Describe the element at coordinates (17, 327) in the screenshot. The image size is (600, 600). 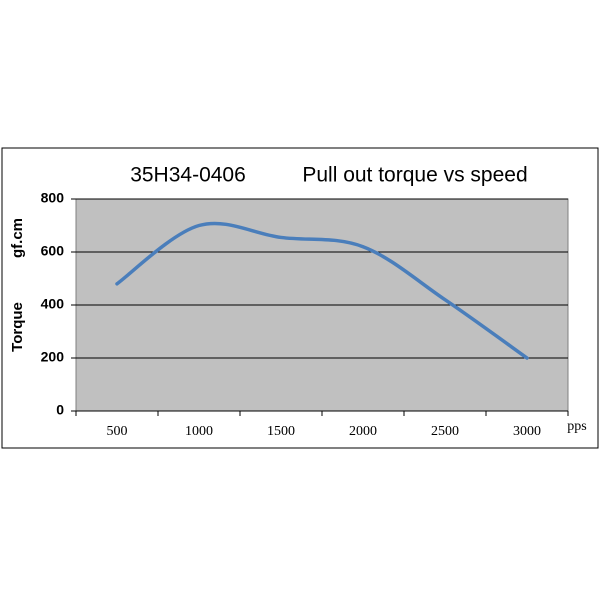
I see `y-axis-label: Torque` at that location.